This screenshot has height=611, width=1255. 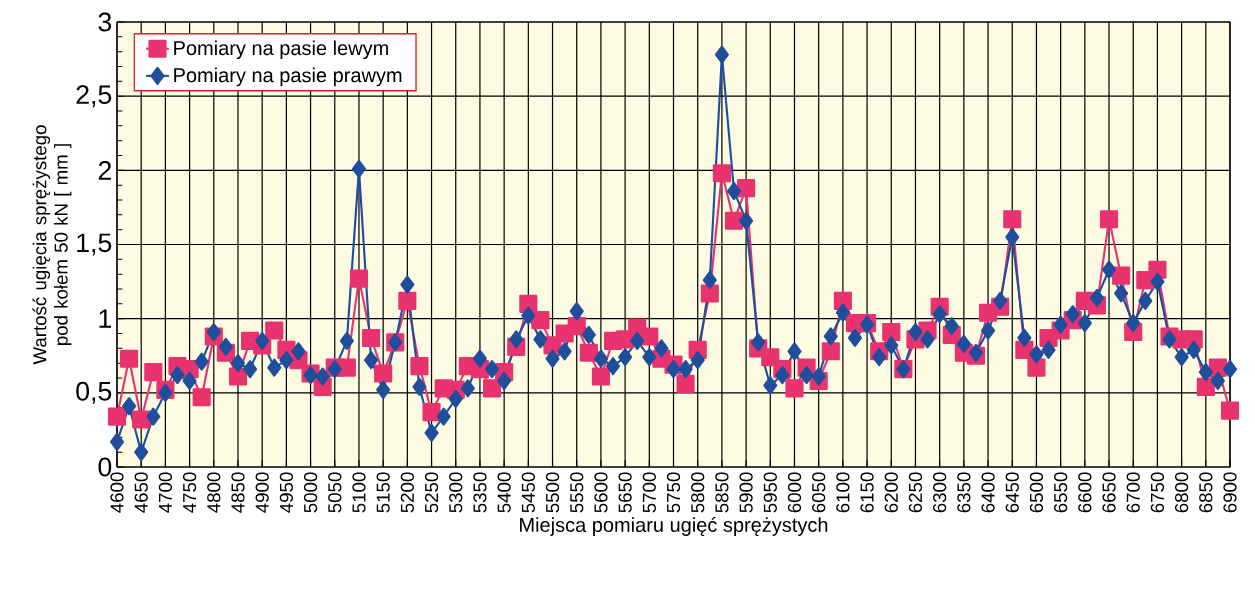 What do you see at coordinates (431, 492) in the screenshot?
I see `x-tick-label: 5250` at bounding box center [431, 492].